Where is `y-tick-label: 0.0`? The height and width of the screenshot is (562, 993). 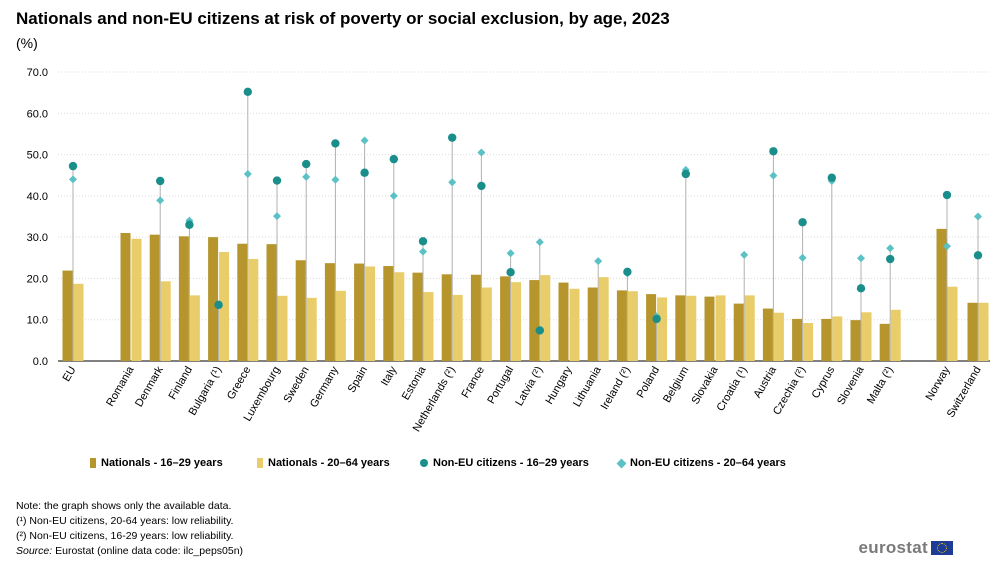 y-tick-label: 0.0 is located at coordinates (40, 362).